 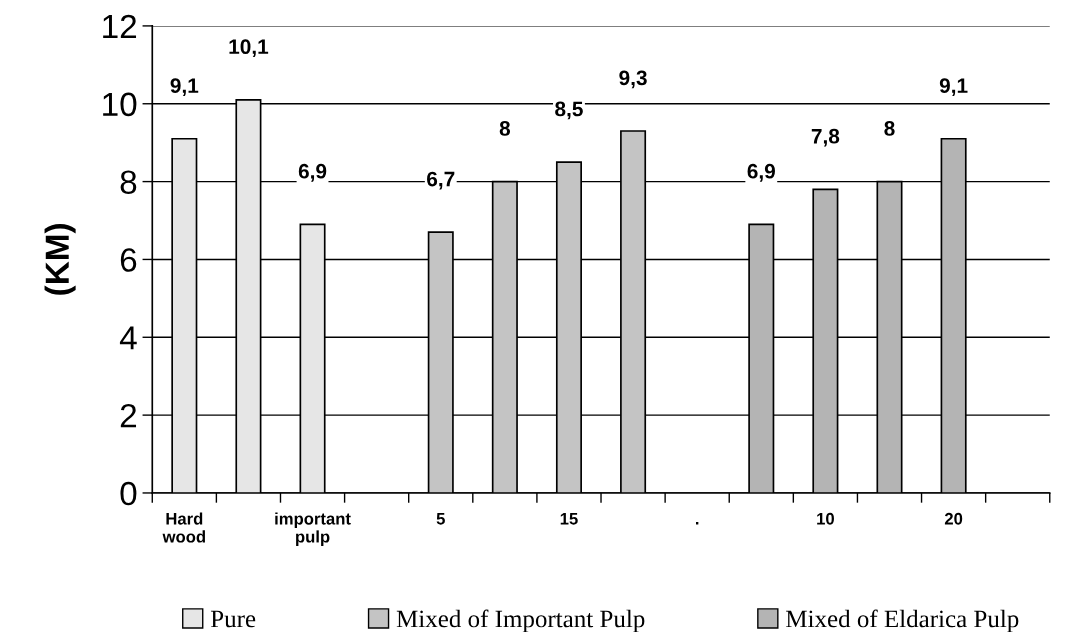 What do you see at coordinates (569, 519) in the screenshot?
I see `x-tick-label: 15` at bounding box center [569, 519].